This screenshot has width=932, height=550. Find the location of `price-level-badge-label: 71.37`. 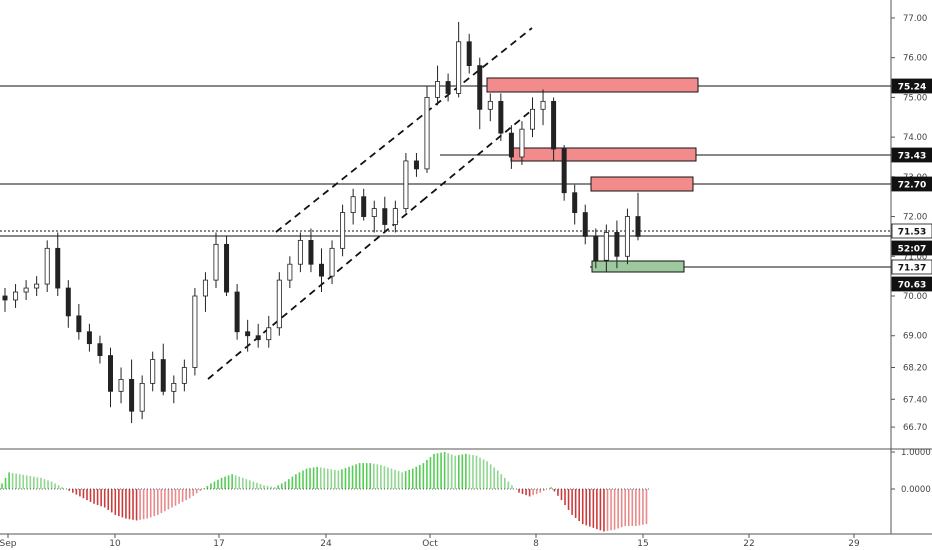

price-level-badge-label: 71.37 is located at coordinates (912, 269).